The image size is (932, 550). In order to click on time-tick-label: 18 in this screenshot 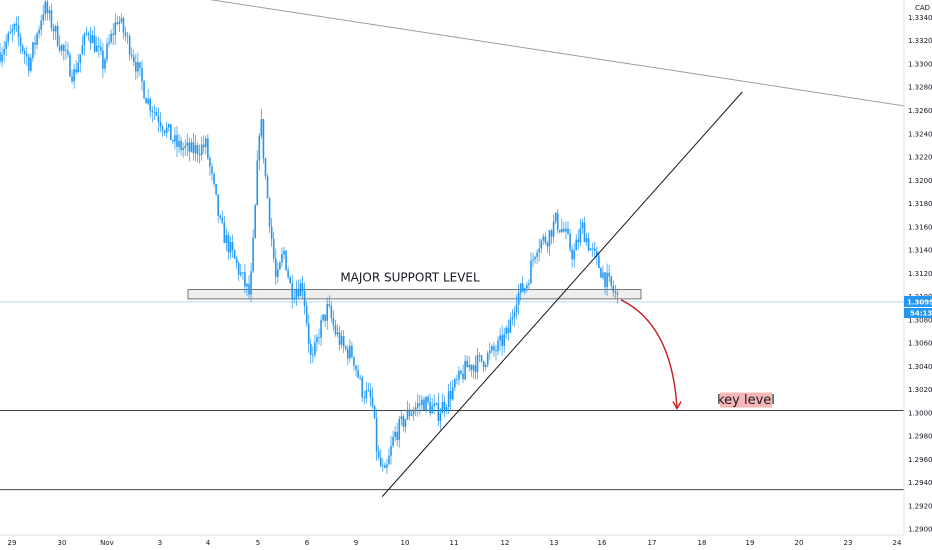, I will do `click(702, 543)`.